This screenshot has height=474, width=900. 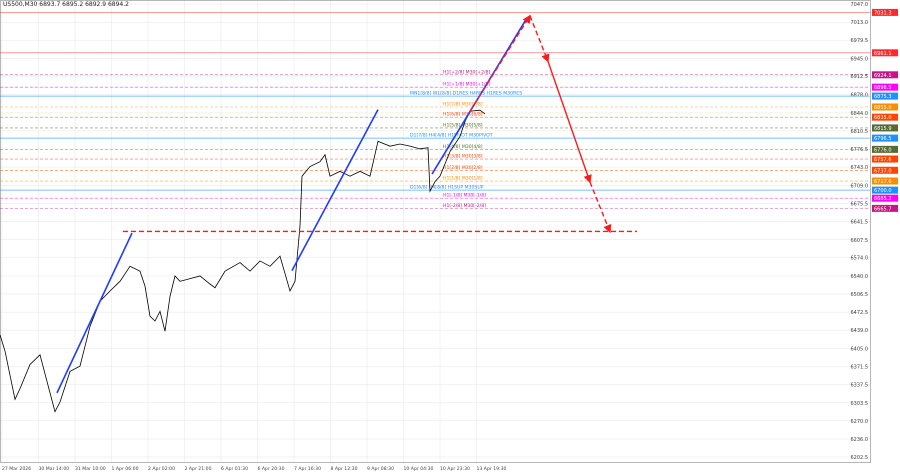 What do you see at coordinates (419, 469) in the screenshot?
I see `x-tick-label: 10 Apr 04:30` at bounding box center [419, 469].